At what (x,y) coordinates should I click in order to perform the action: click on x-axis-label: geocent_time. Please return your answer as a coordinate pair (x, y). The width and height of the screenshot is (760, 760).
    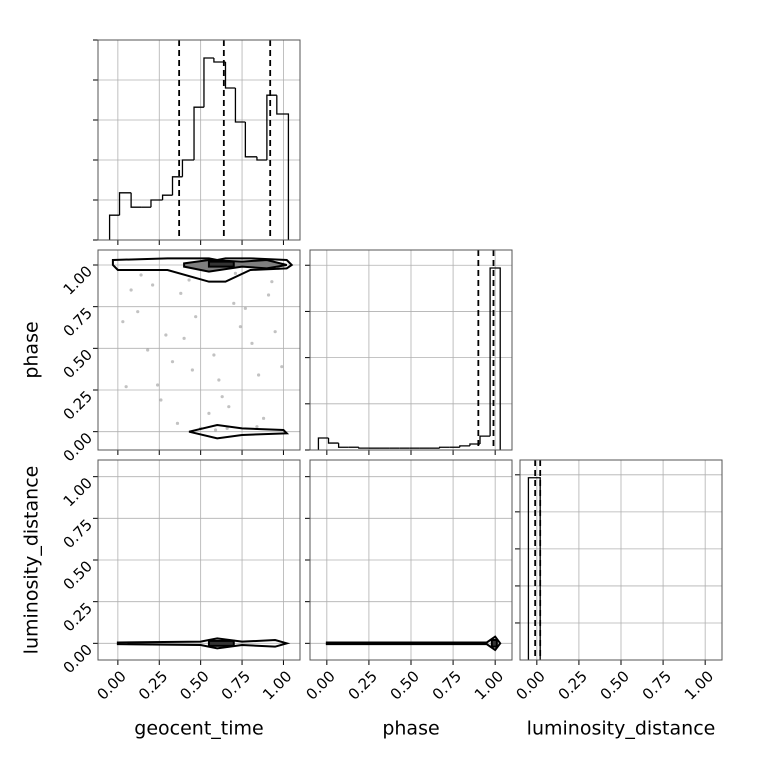
    Looking at the image, I should click on (198, 729).